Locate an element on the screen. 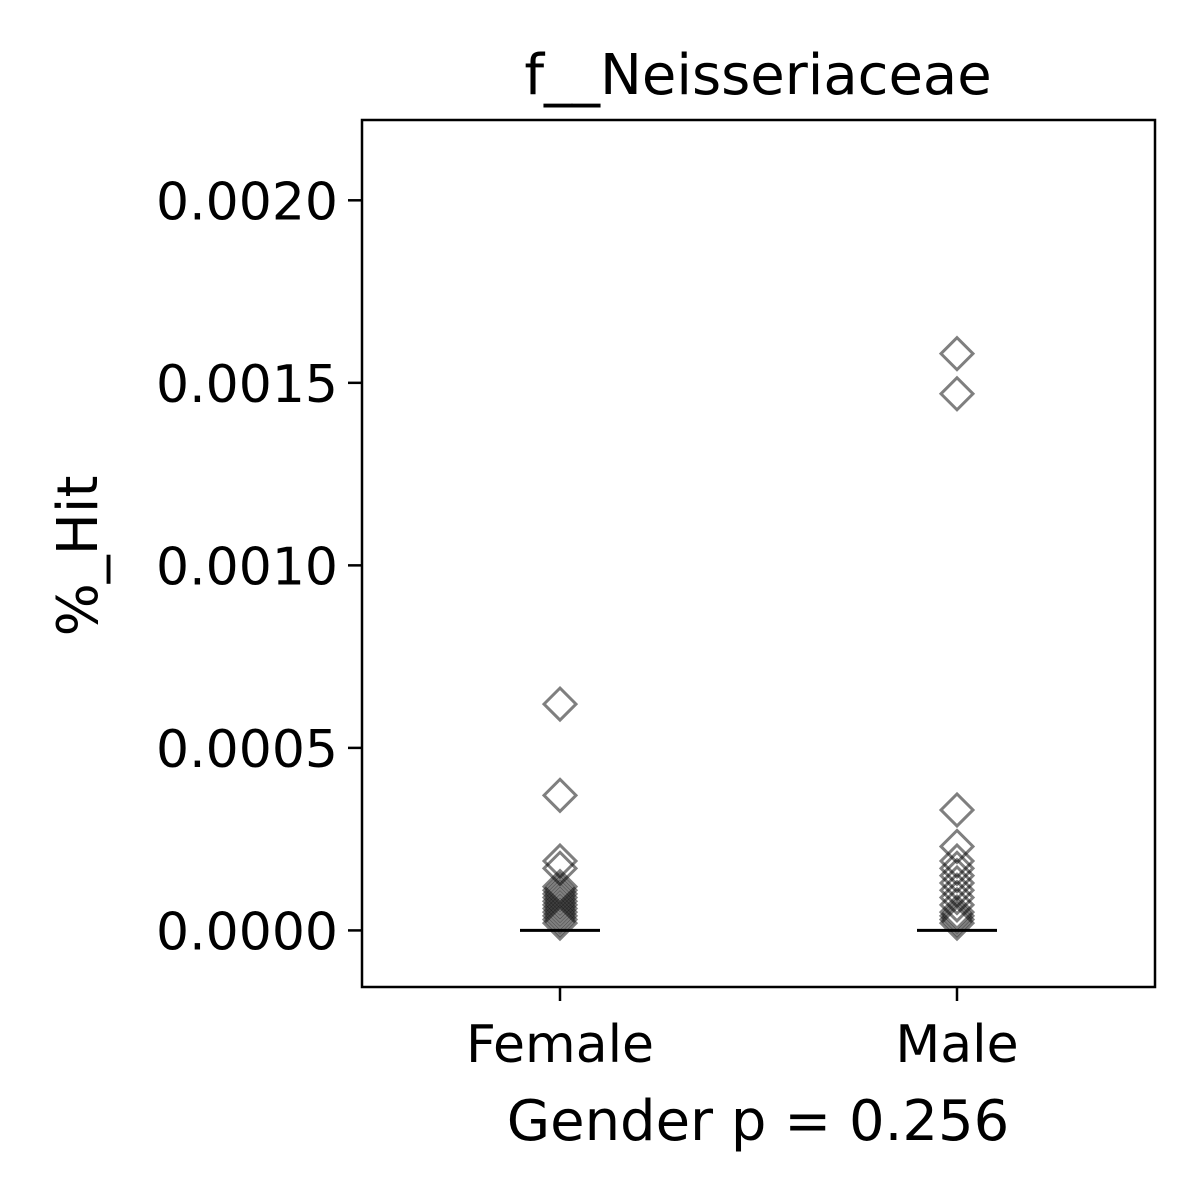 This screenshot has height=1200, width=1200. x-axis: Female Male is located at coordinates (742, 1031).